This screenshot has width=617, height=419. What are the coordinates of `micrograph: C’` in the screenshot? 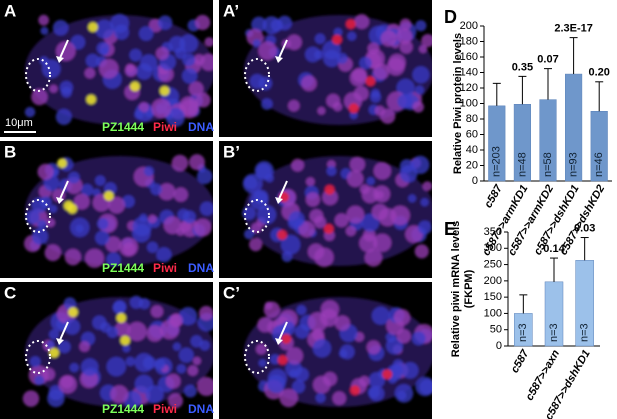 It's located at (325, 350).